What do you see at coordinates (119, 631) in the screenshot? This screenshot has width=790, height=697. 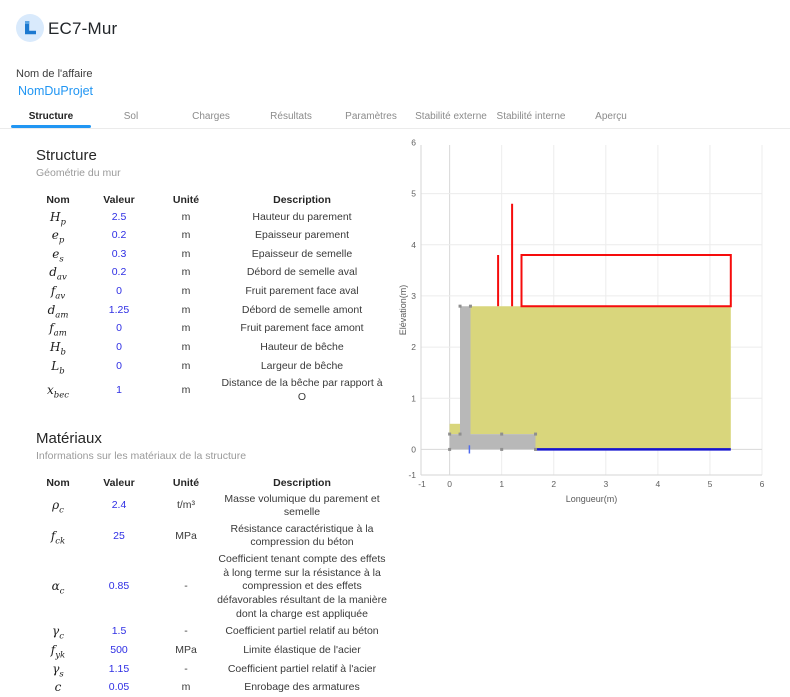 I see `param-value-field: 1.5` at bounding box center [119, 631].